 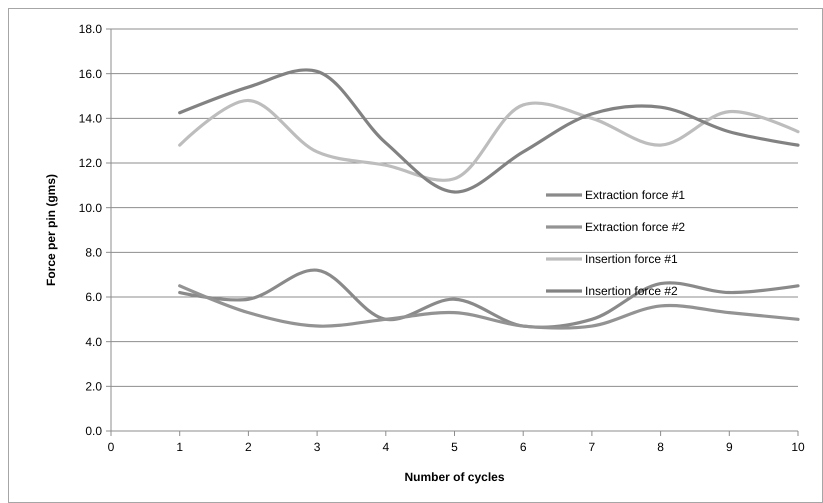 I want to click on x-tick-label: 7, so click(x=592, y=447).